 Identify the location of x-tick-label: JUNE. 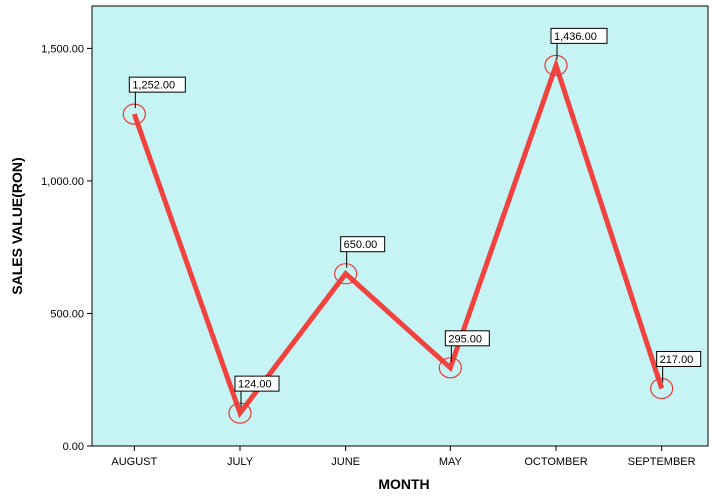
(345, 462).